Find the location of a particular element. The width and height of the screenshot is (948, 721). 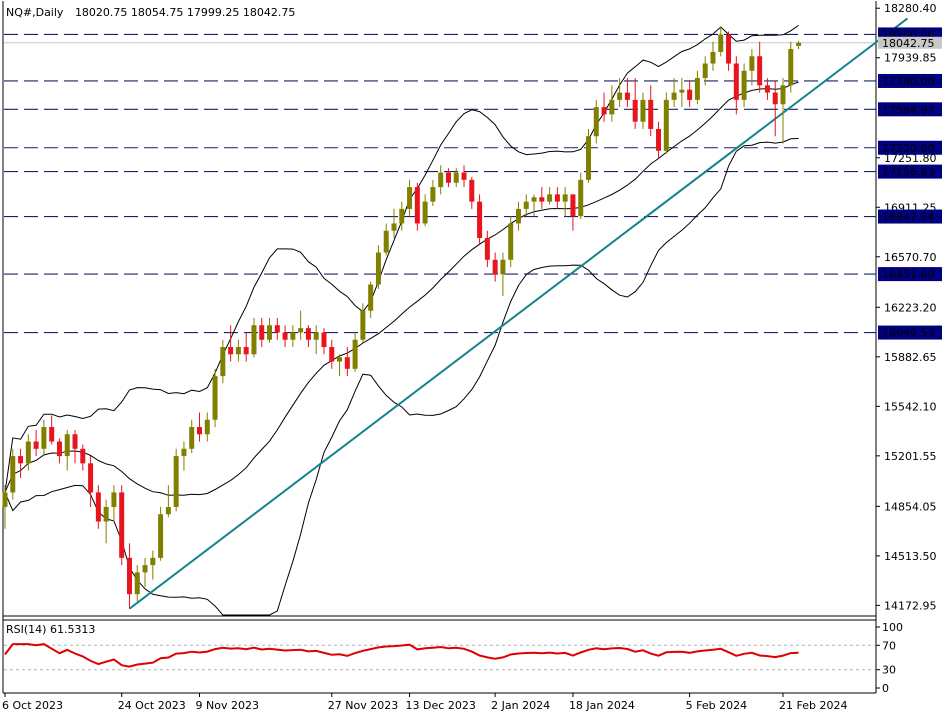

rsi-tick-label: 100 is located at coordinates (892, 627).